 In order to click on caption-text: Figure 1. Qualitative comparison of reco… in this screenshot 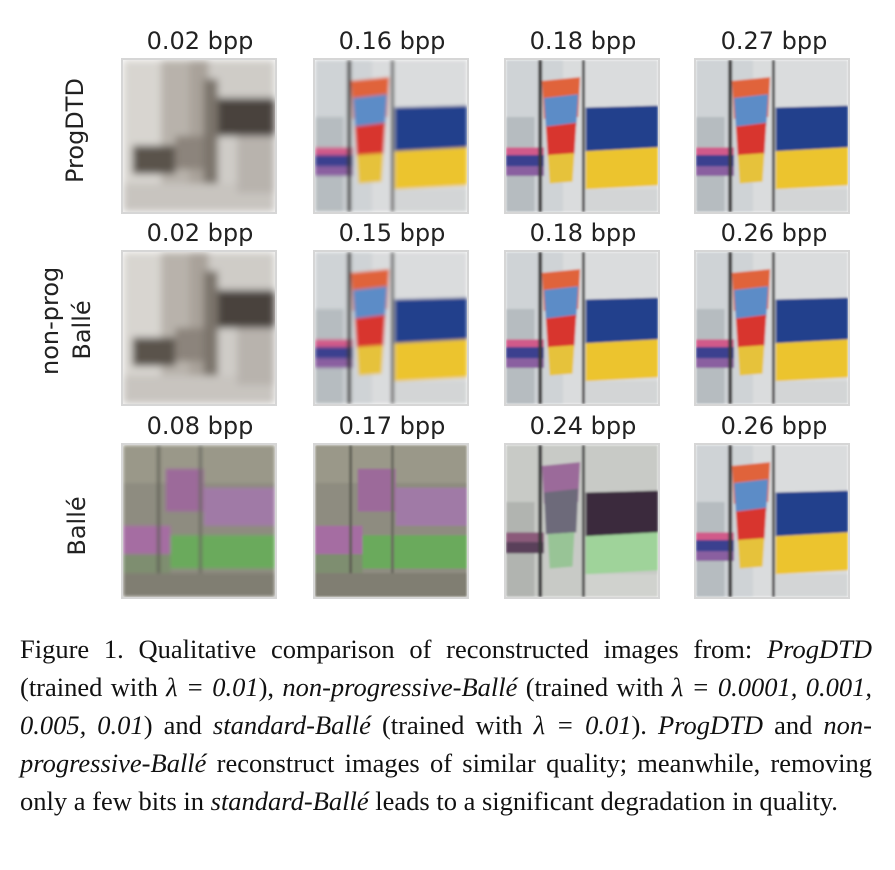, I will do `click(386, 649)`.